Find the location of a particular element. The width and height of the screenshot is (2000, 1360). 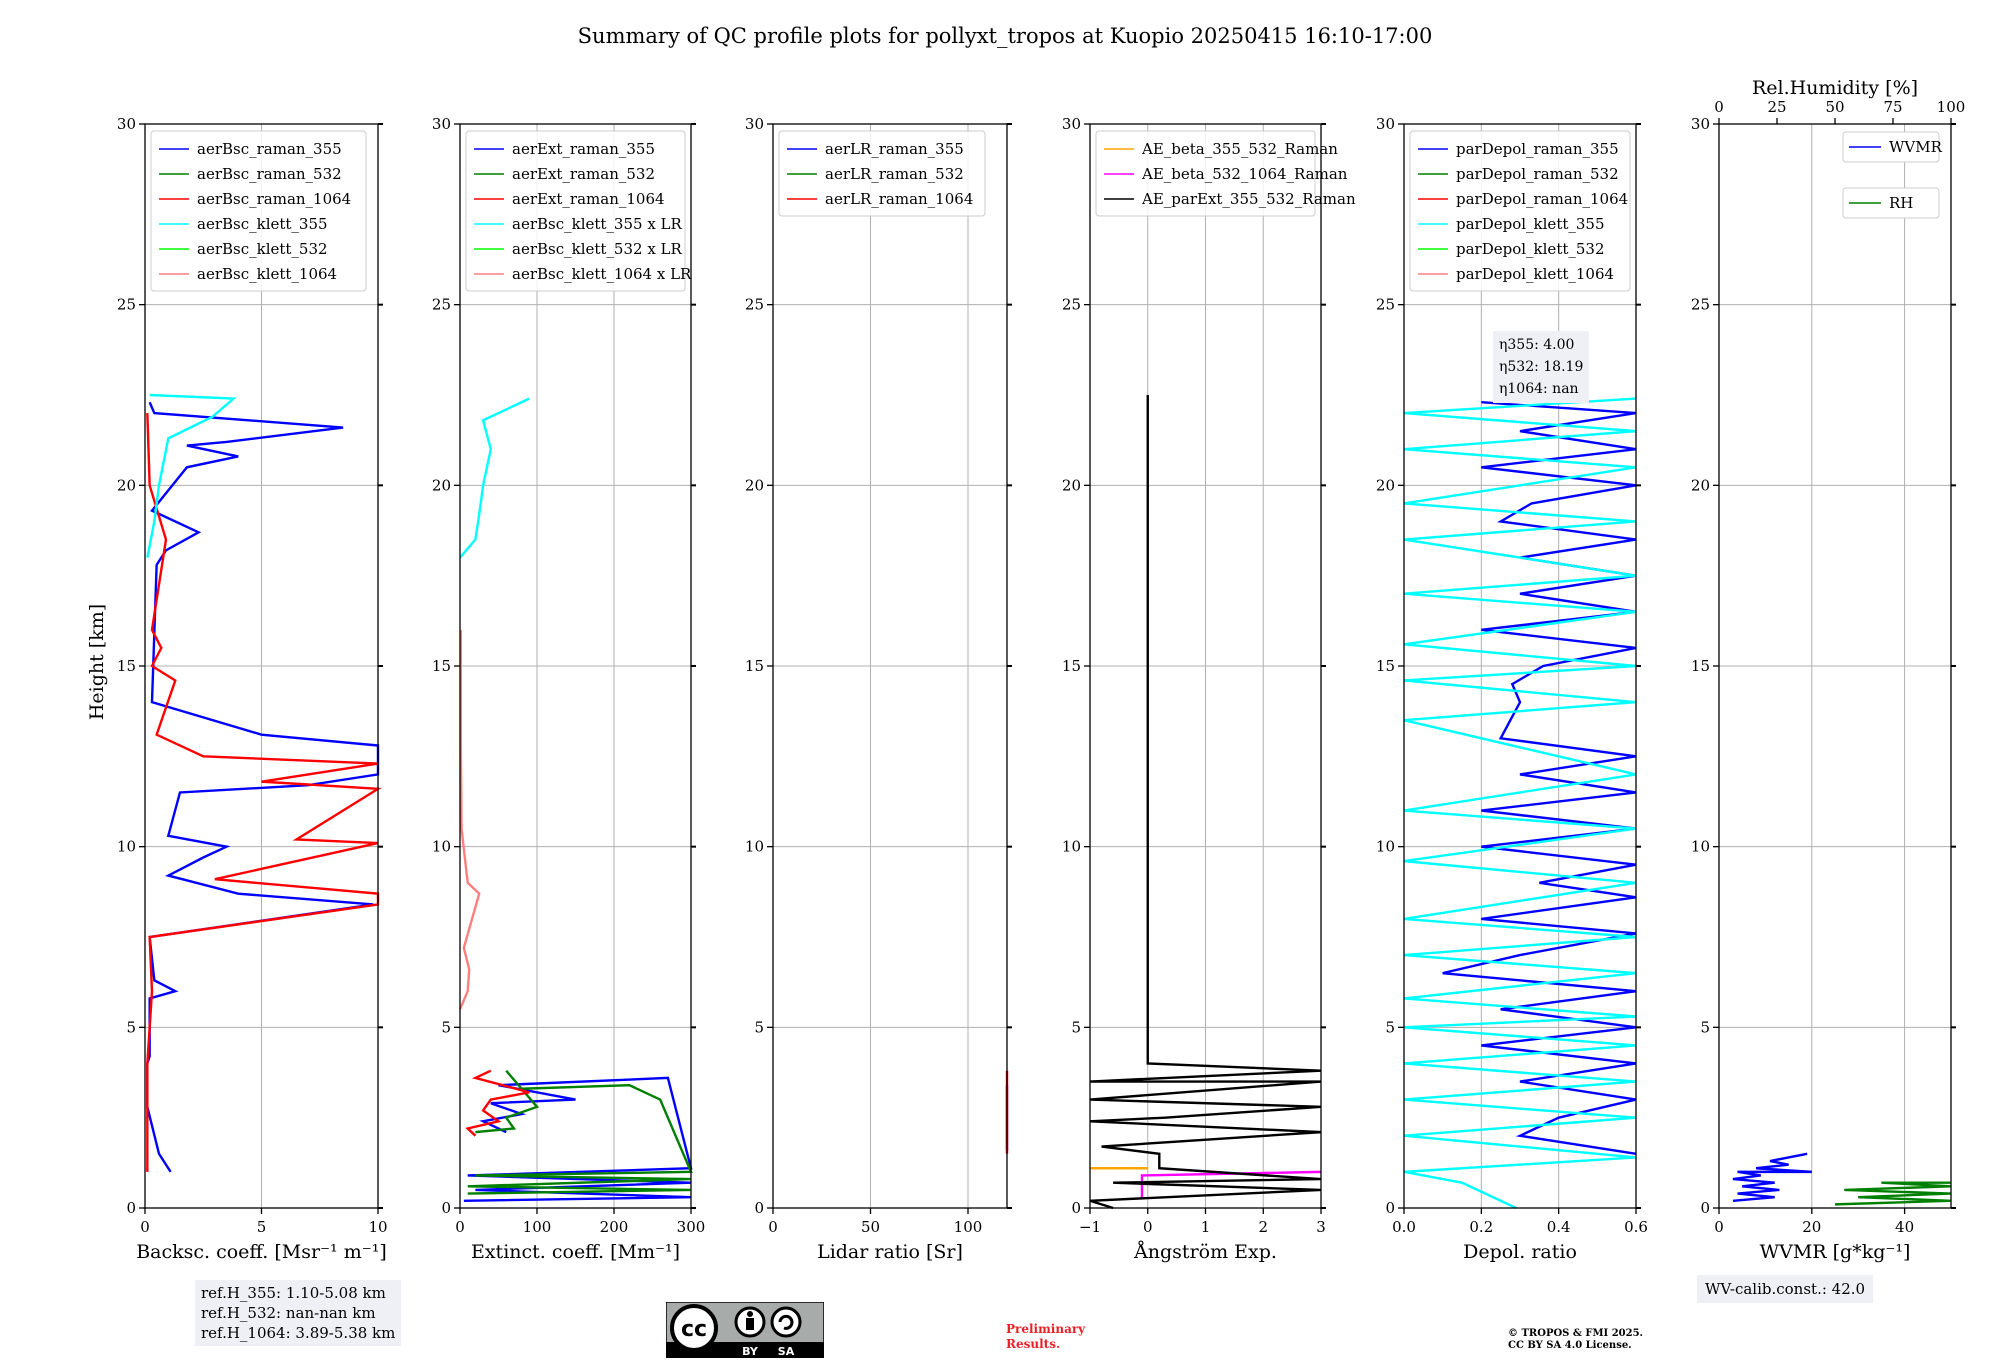

legend-label: aerBsc_klett_1064 is located at coordinates (267, 274).